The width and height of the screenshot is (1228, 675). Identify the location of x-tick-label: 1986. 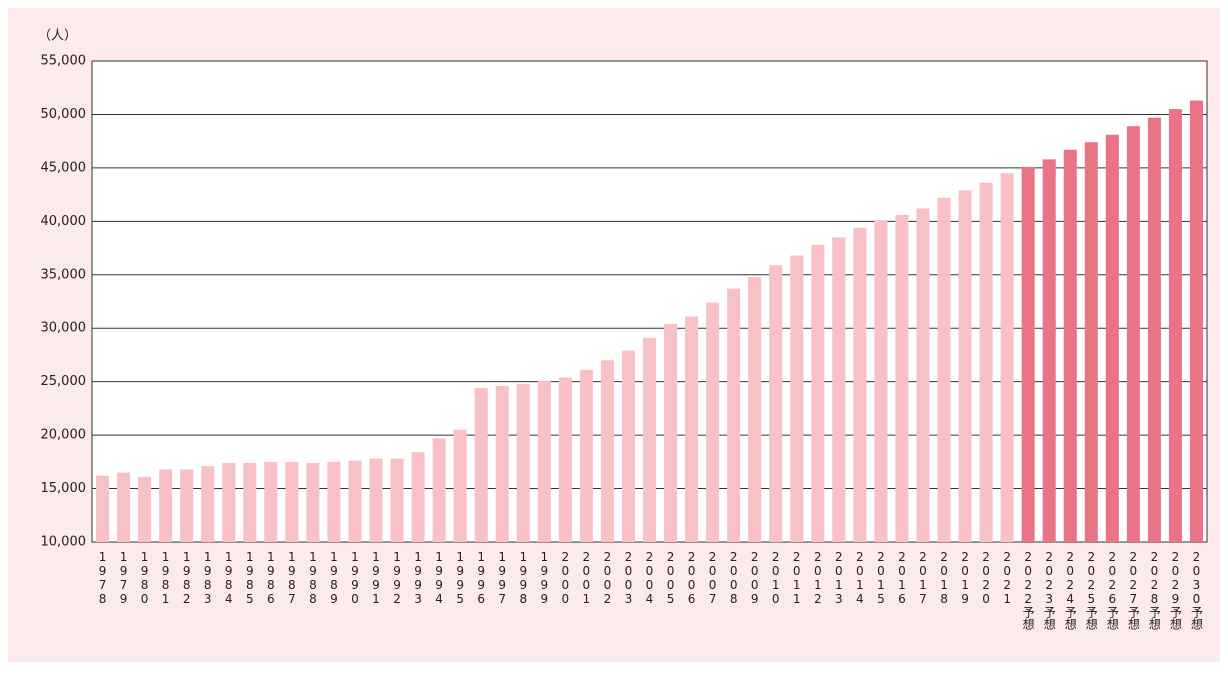
(271, 578).